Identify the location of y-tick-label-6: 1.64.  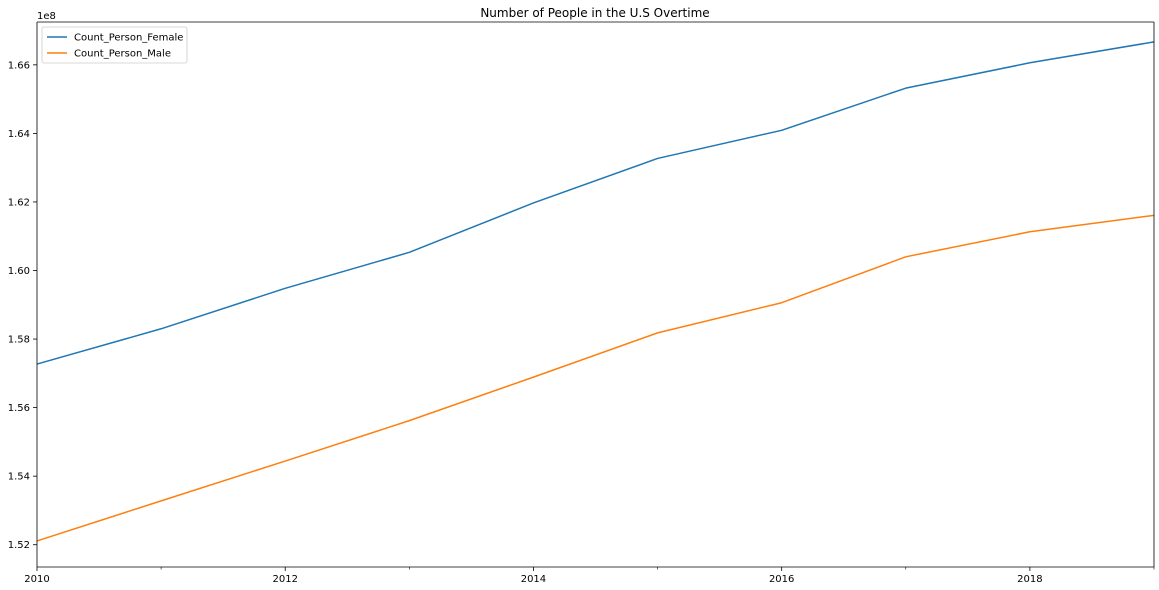
(19, 134).